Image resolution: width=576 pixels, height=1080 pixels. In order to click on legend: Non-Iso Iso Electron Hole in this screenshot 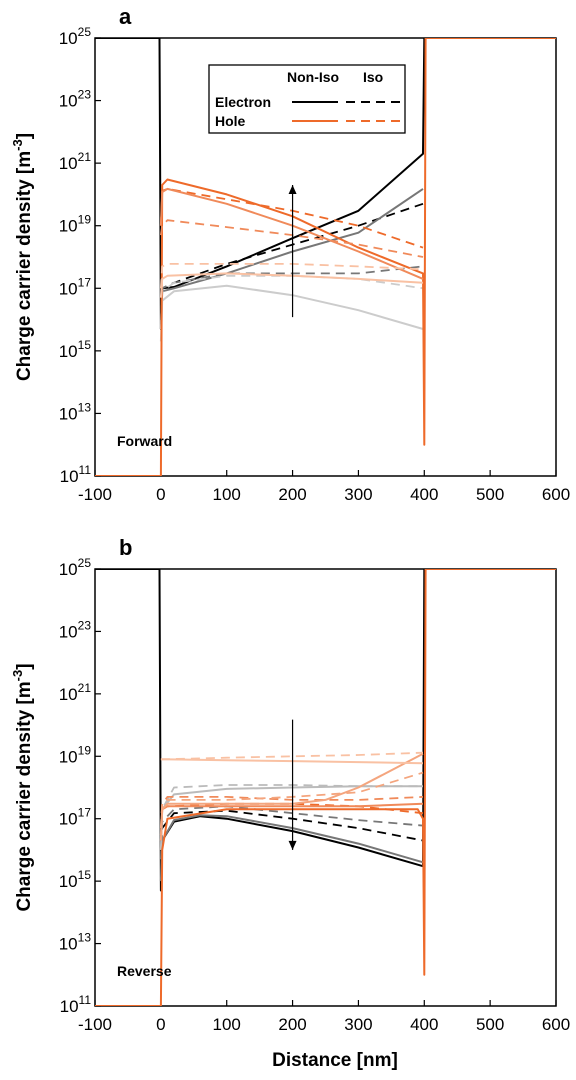, I will do `click(307, 99)`.